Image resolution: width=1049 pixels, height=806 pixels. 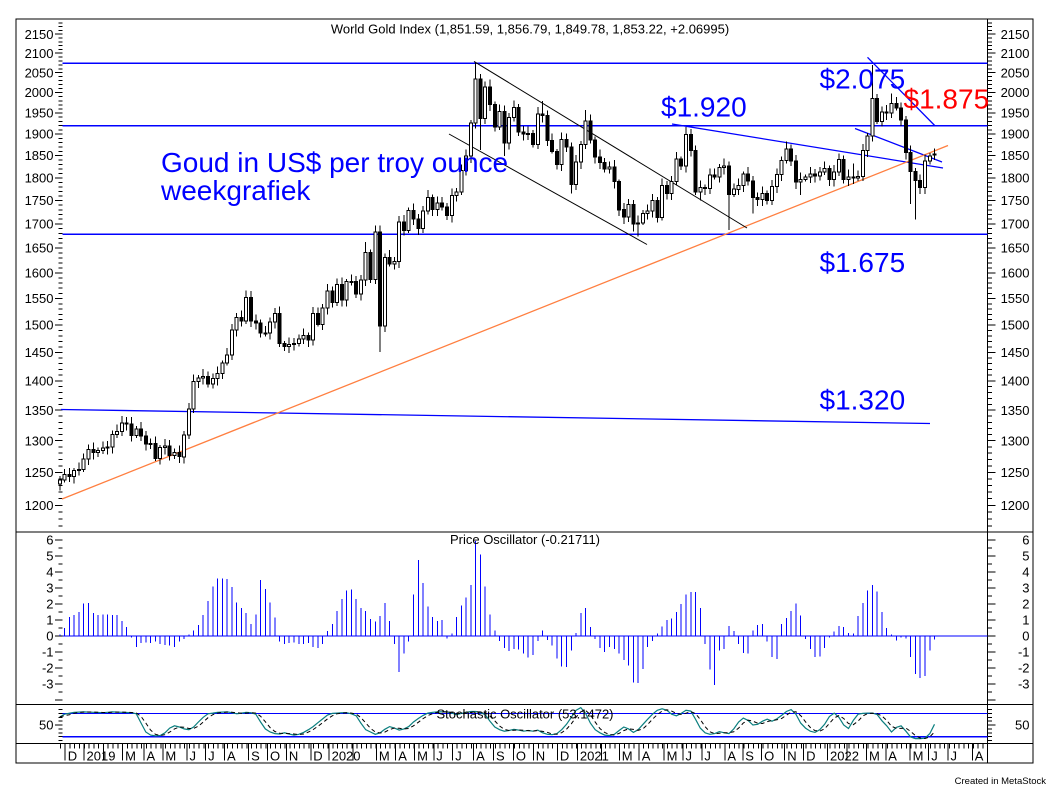 What do you see at coordinates (1024, 684) in the screenshot?
I see `svg-text: -3` at bounding box center [1024, 684].